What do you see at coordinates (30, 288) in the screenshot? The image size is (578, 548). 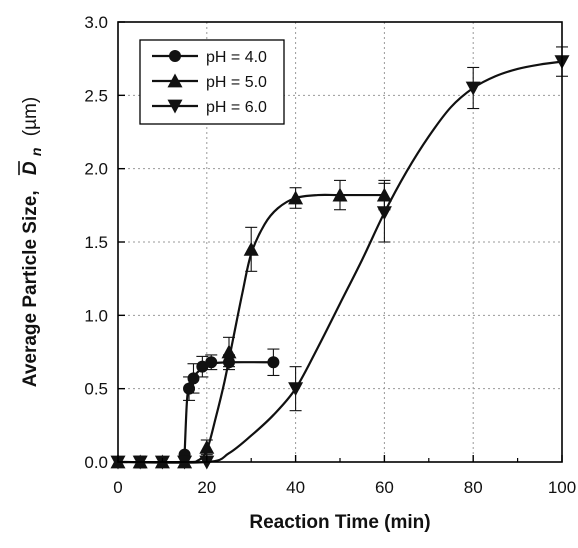 I see `y-axis-title-prefix: Average Particle Size,` at bounding box center [30, 288].